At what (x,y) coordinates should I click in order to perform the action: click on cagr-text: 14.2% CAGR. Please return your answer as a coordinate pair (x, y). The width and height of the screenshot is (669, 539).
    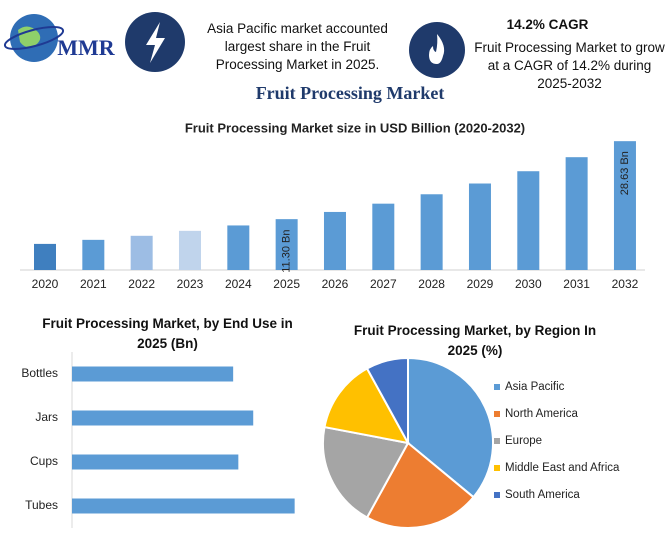
    Looking at the image, I should click on (547, 24).